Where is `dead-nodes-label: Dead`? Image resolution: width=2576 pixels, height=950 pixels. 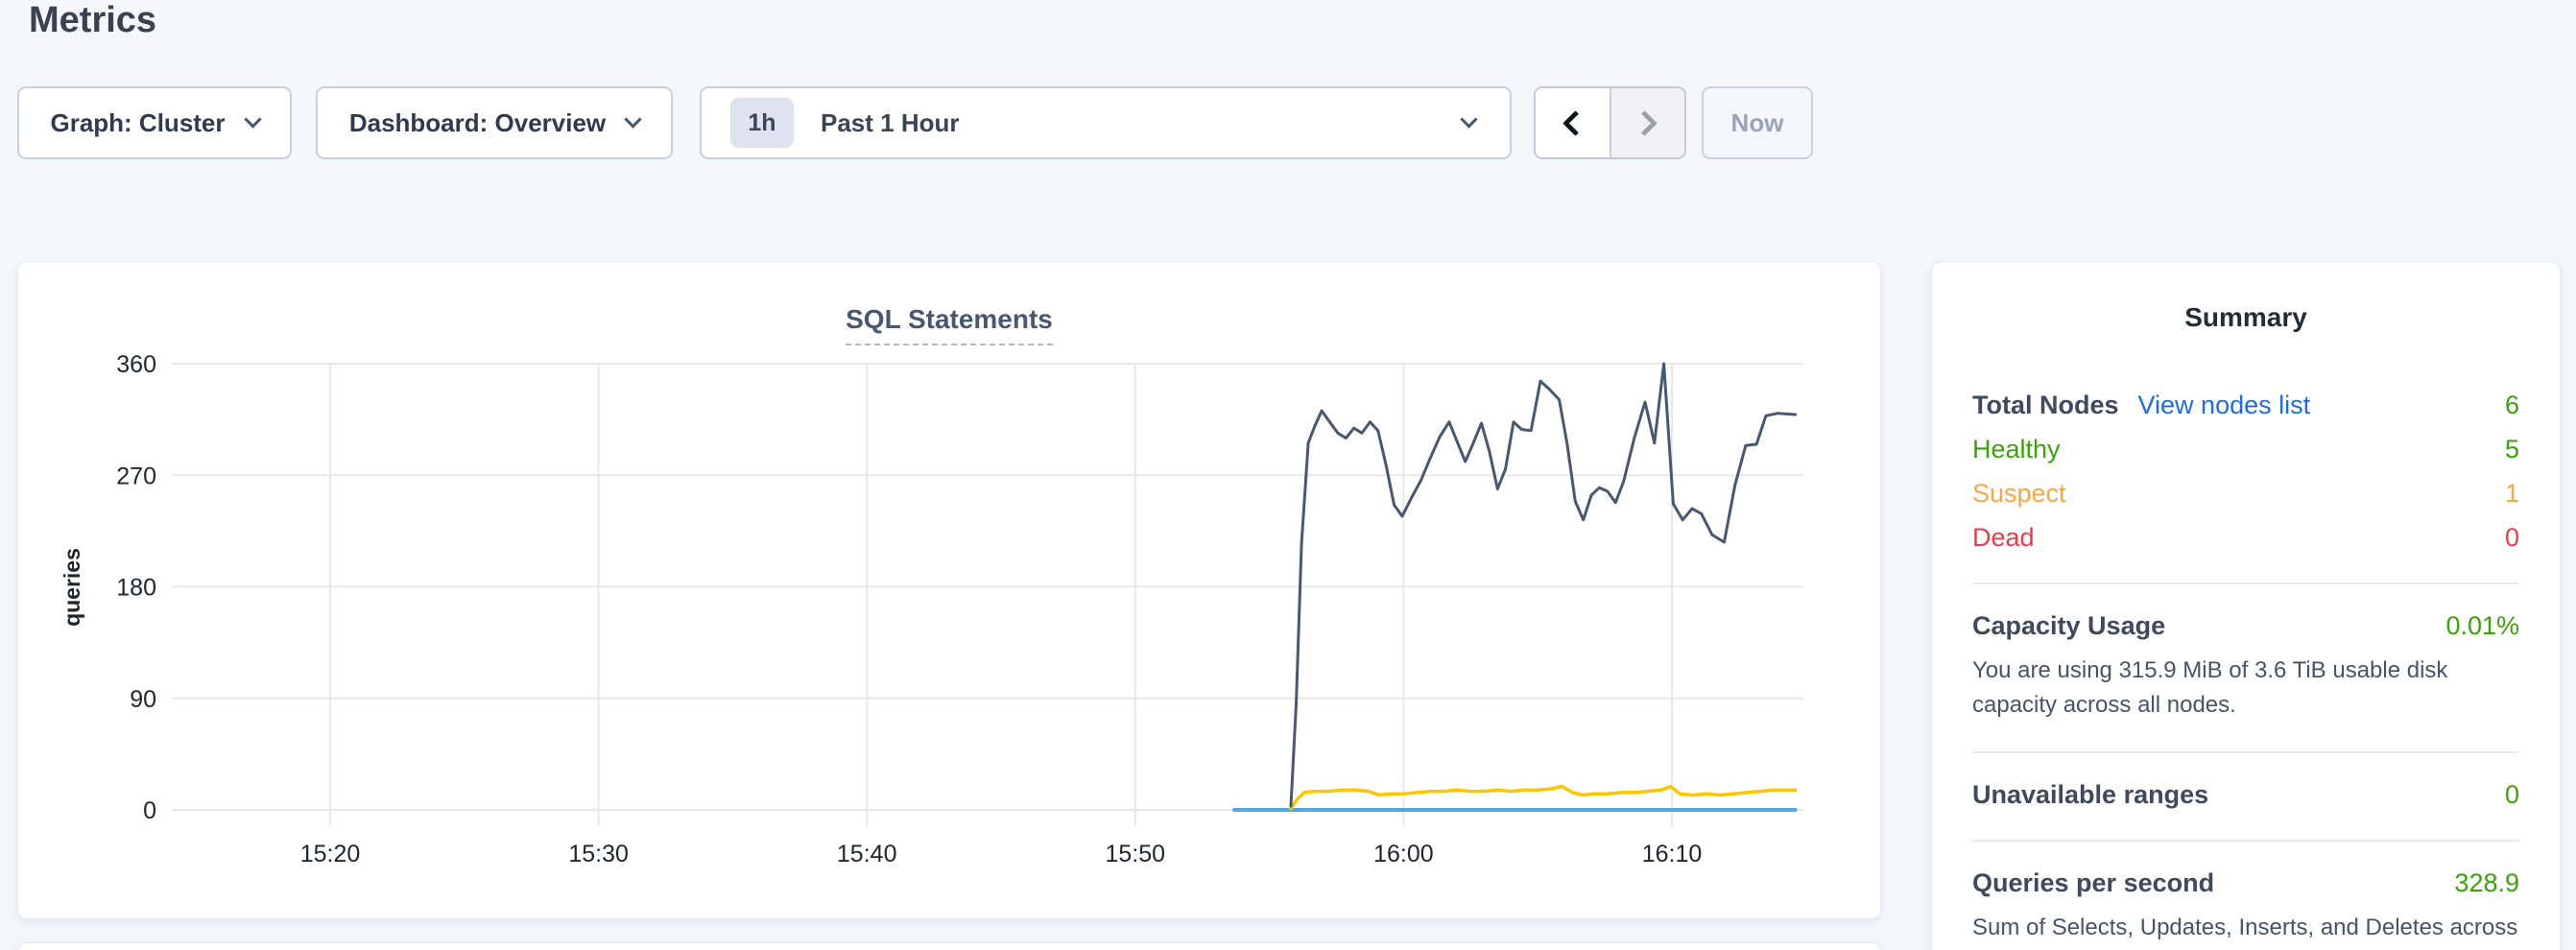 dead-nodes-label: Dead is located at coordinates (2003, 537).